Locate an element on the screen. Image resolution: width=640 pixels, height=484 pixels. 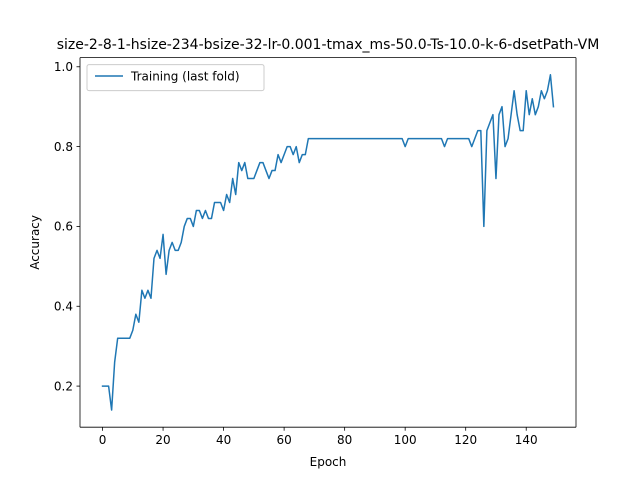
x-tick-label: 100 is located at coordinates (405, 440).